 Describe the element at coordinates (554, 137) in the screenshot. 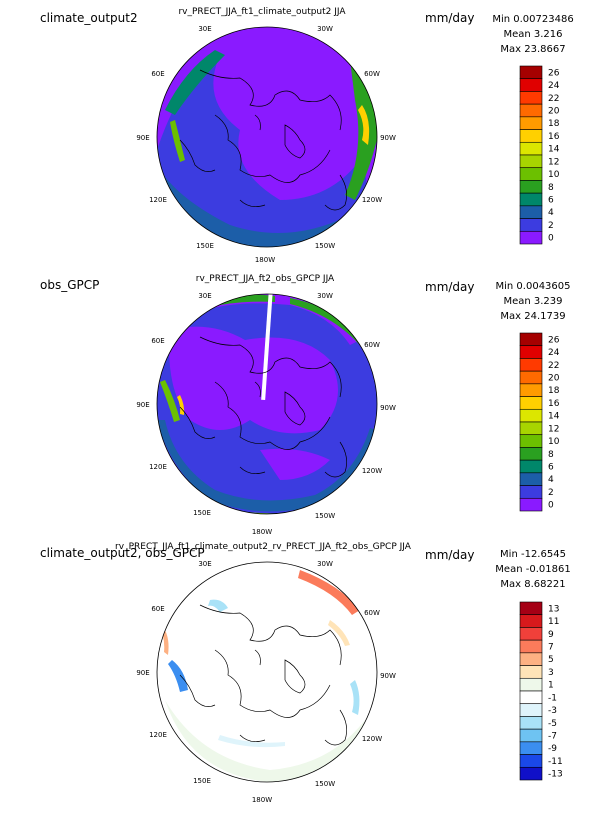

I see `colorbar-label: 16` at that location.